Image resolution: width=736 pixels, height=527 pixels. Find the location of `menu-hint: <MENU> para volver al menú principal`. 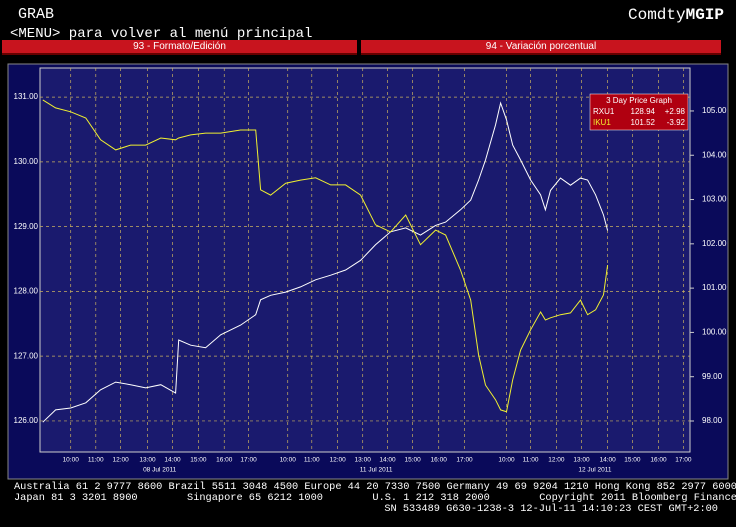

menu-hint: <MENU> para volver al menú principal is located at coordinates (161, 33).